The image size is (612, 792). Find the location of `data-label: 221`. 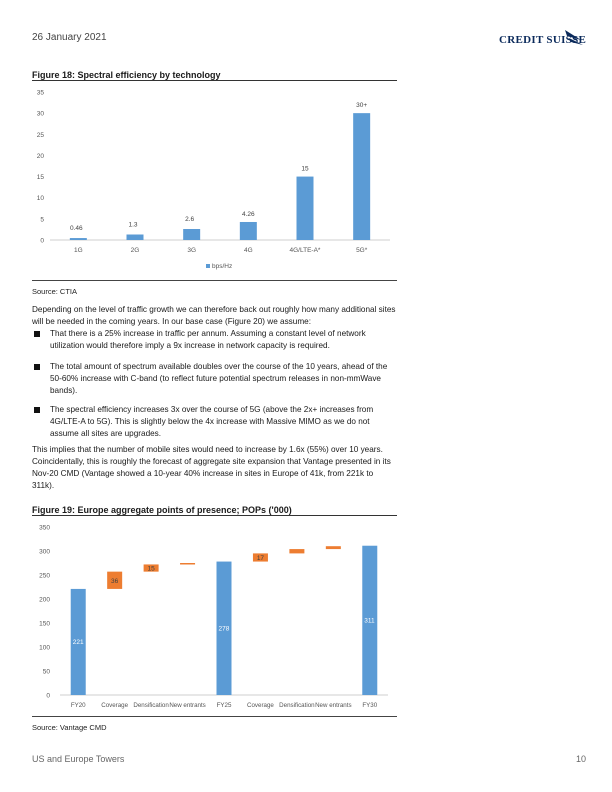

data-label: 221 is located at coordinates (78, 642).